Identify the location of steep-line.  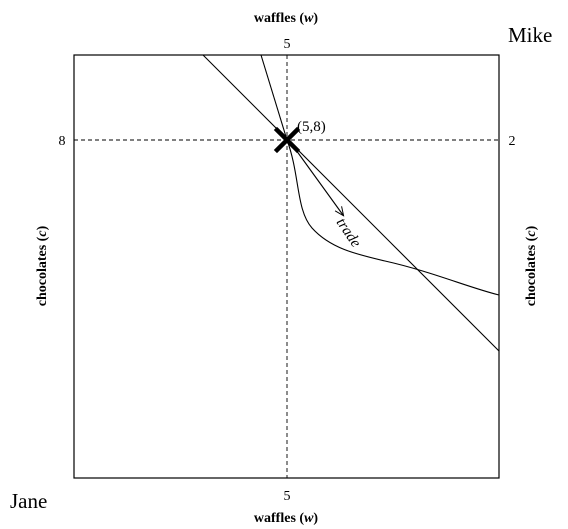
(274, 97).